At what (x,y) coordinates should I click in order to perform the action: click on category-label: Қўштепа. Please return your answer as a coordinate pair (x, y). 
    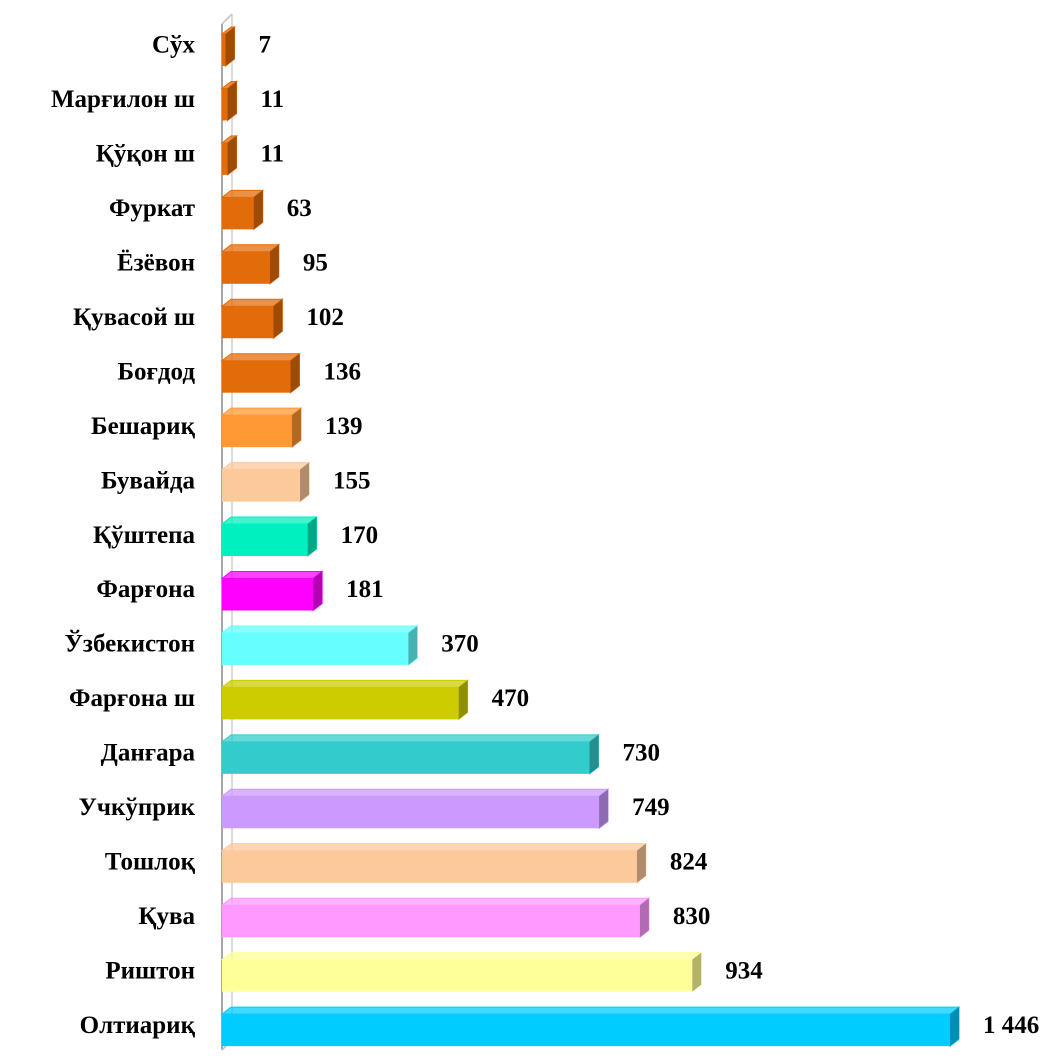
    Looking at the image, I should click on (144, 535).